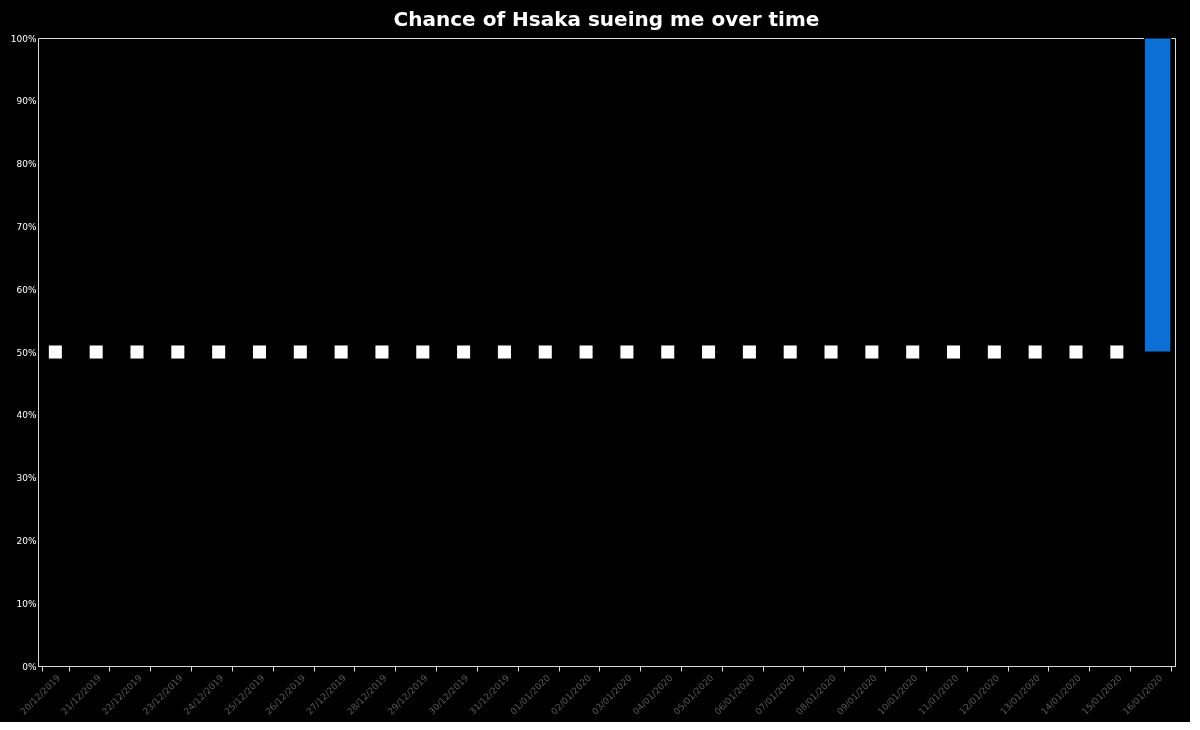 This screenshot has height=730, width=1200. Describe the element at coordinates (26, 289) in the screenshot. I see `y-tick-label: 60%` at that location.